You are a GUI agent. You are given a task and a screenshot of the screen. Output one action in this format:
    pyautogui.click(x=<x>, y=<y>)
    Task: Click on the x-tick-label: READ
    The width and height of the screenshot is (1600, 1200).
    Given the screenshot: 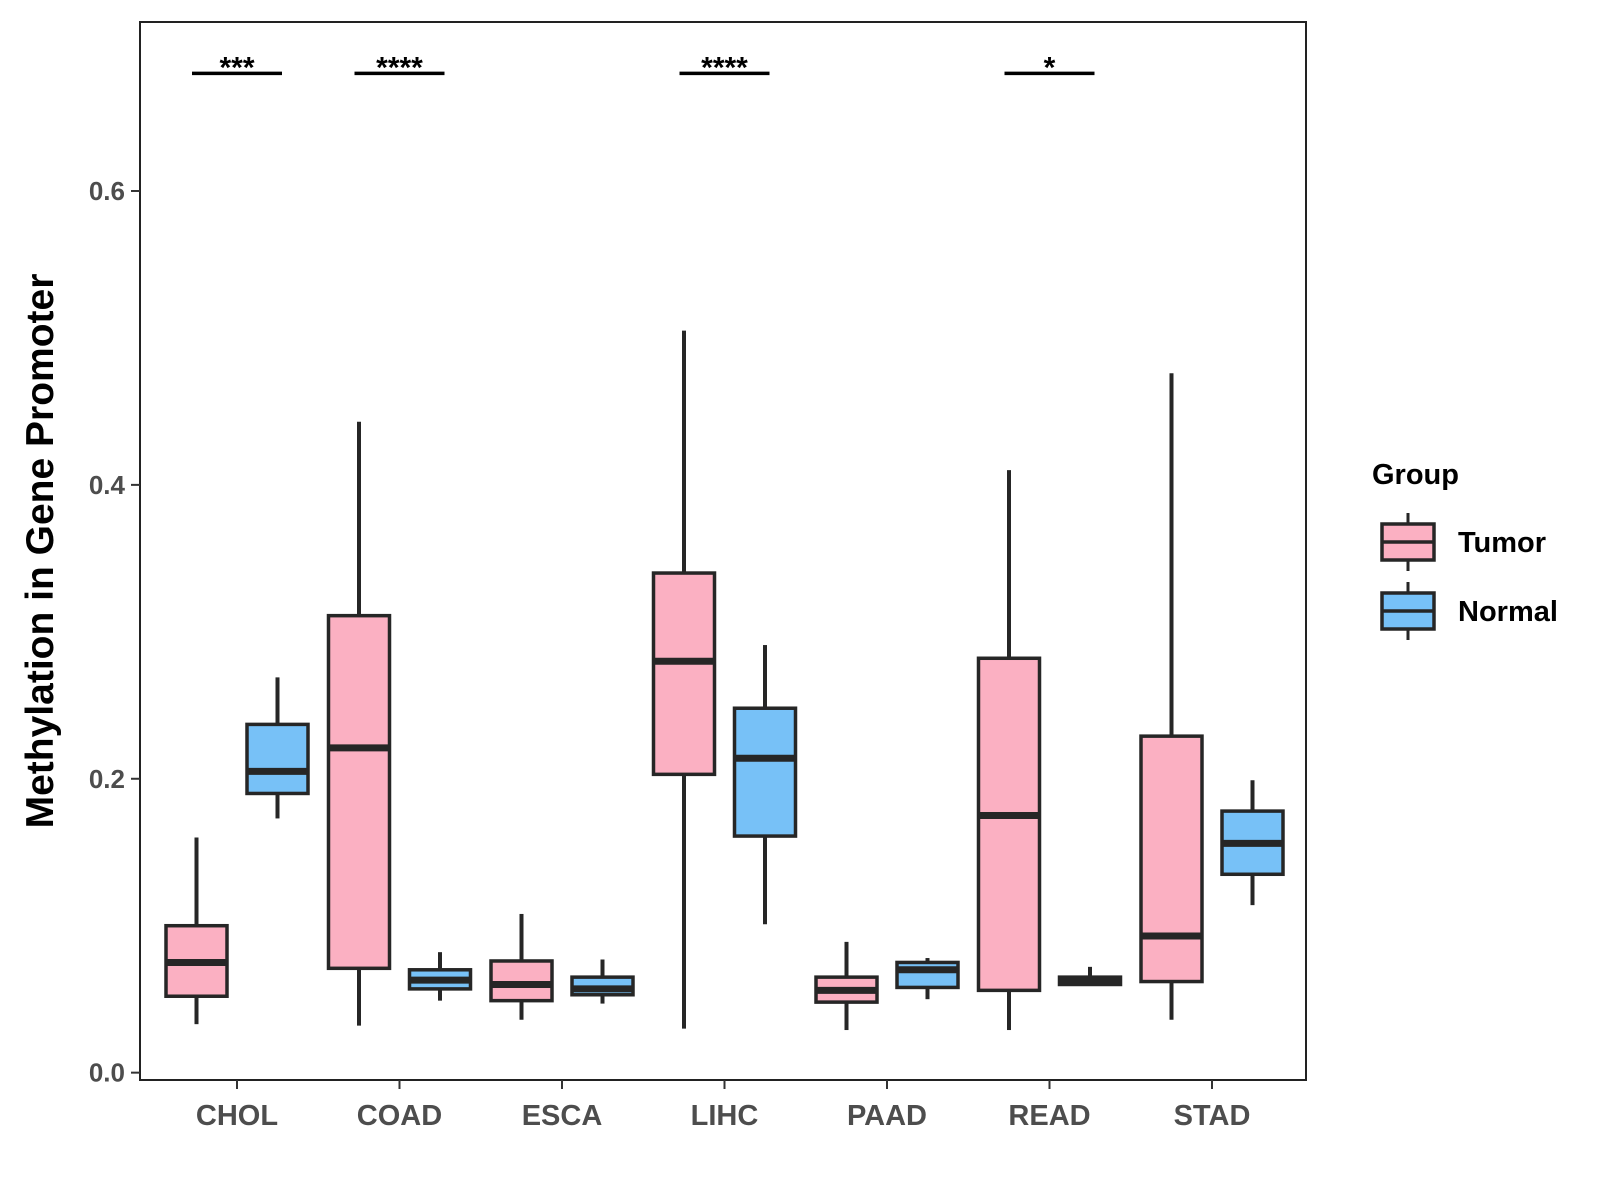 What is the action you would take?
    pyautogui.click(x=1049, y=1116)
    